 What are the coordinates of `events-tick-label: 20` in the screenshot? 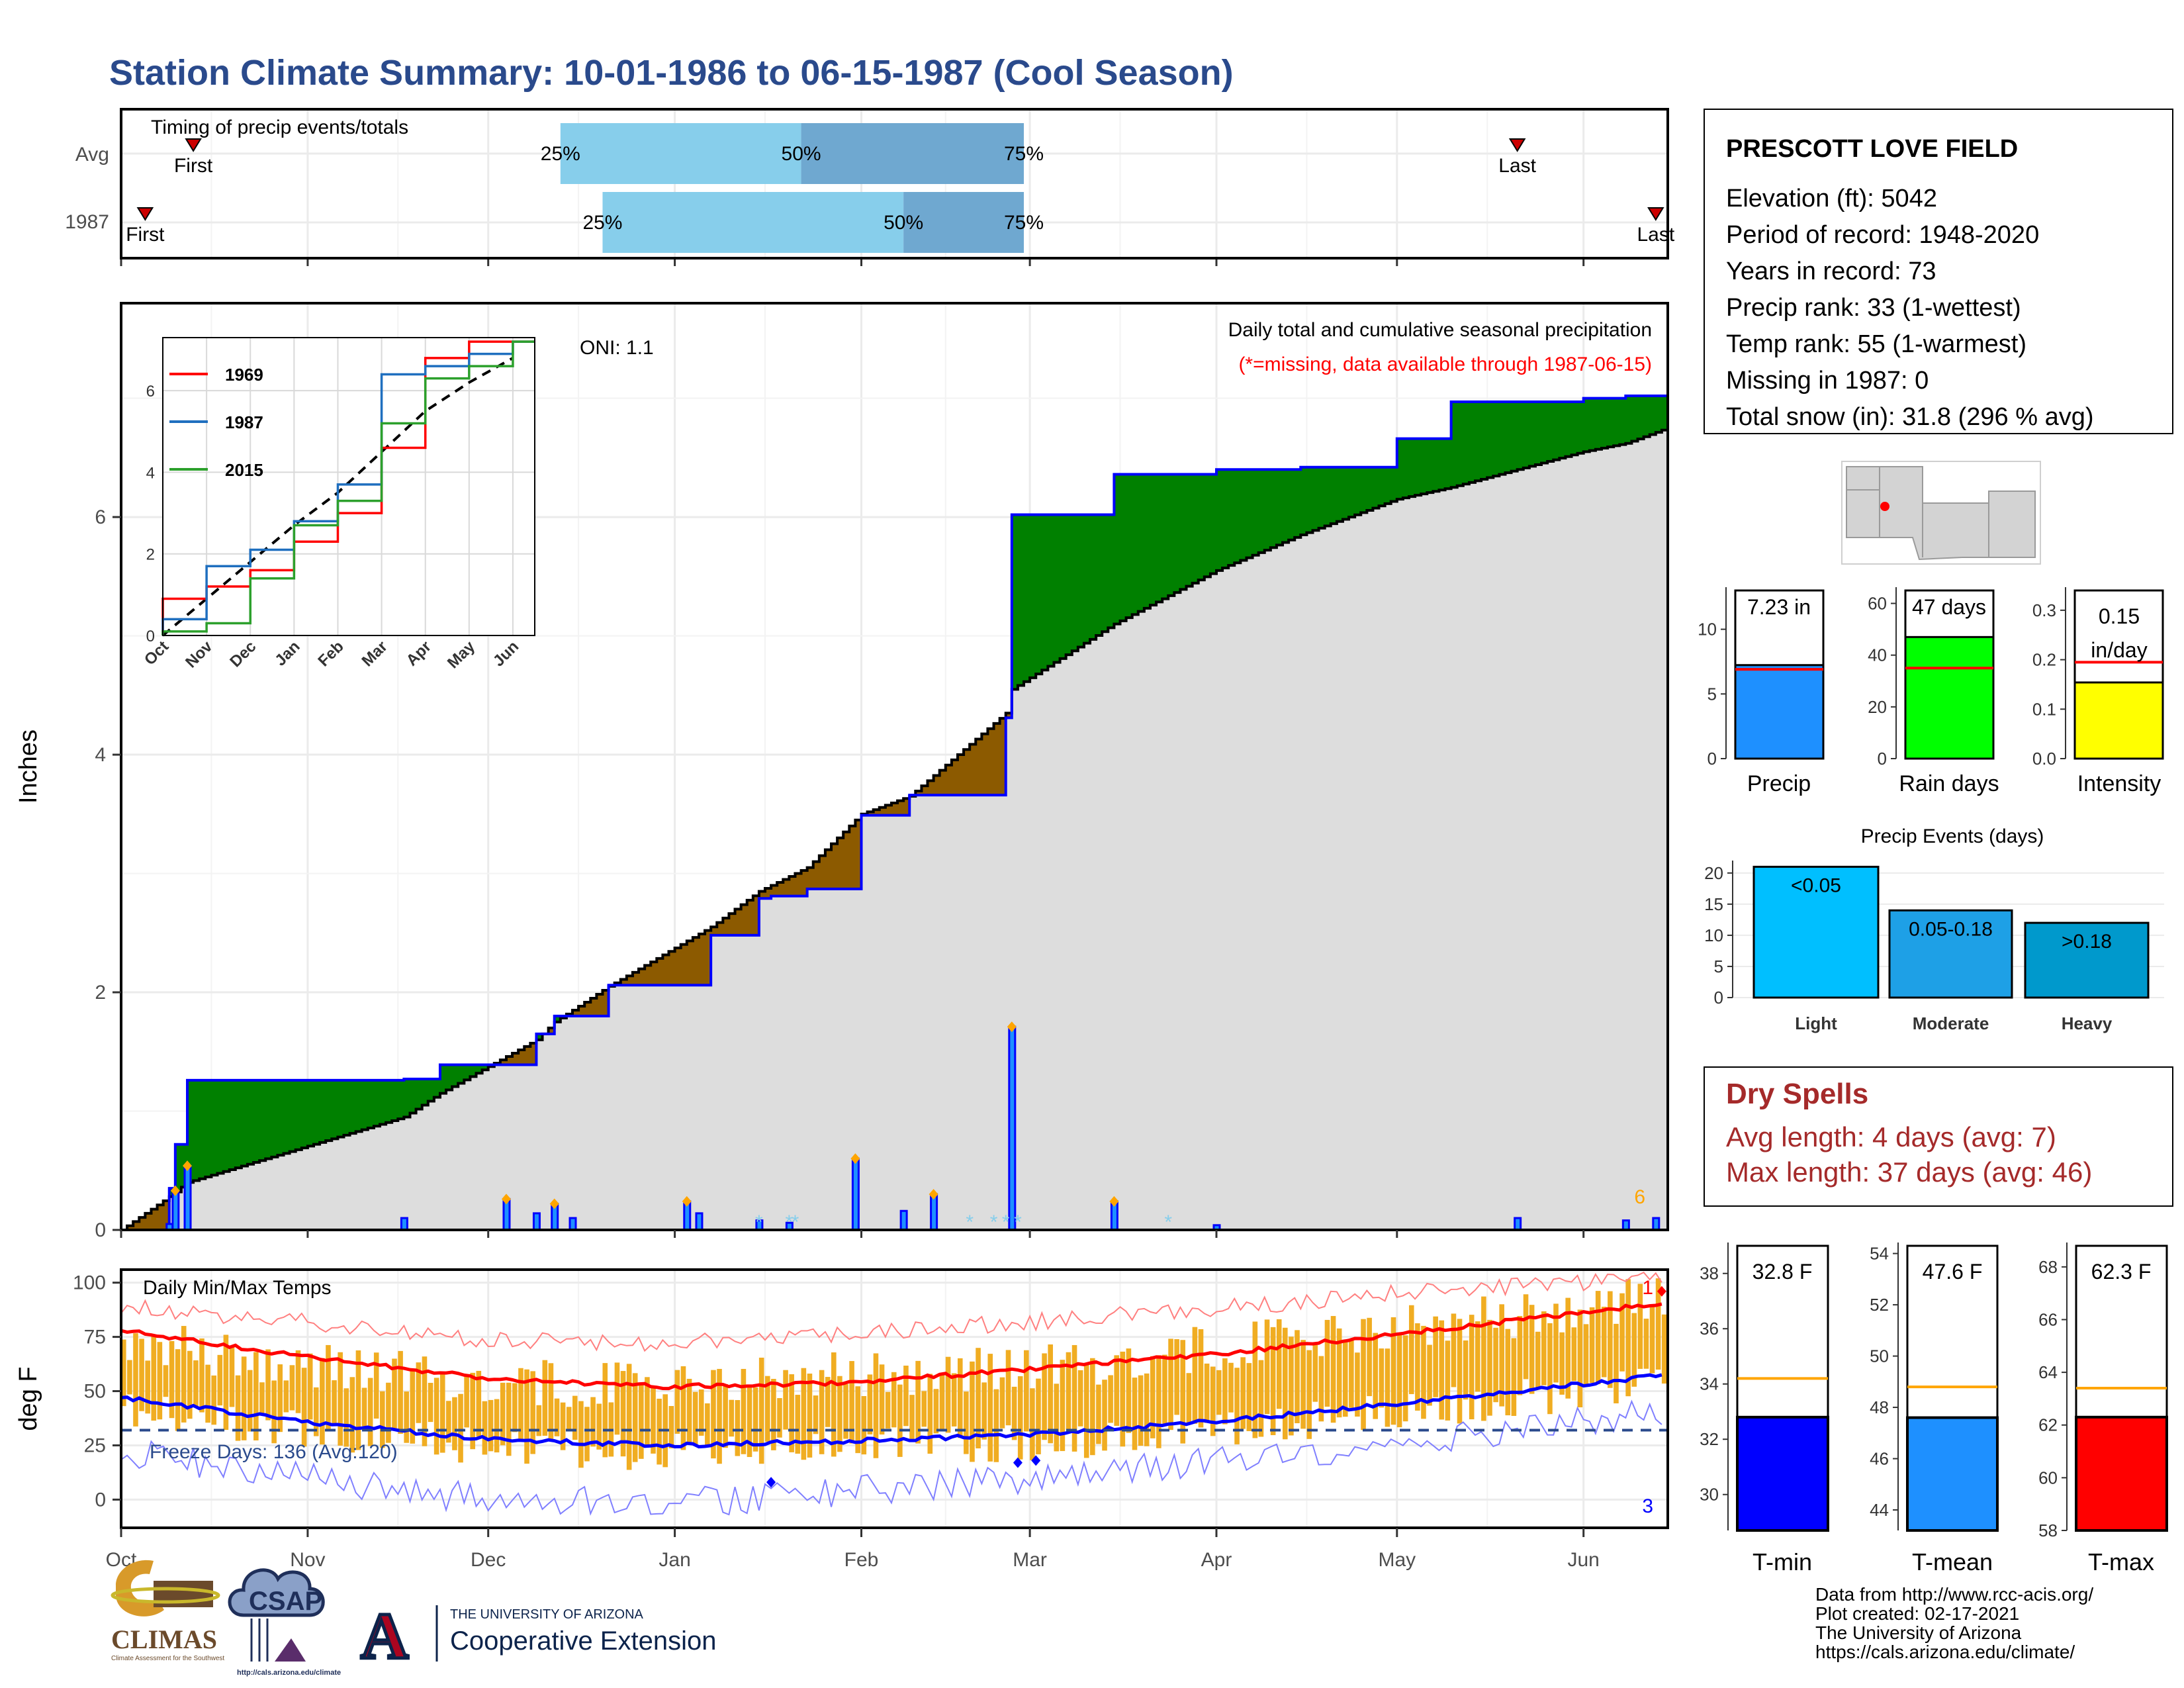 It's located at (1713, 873).